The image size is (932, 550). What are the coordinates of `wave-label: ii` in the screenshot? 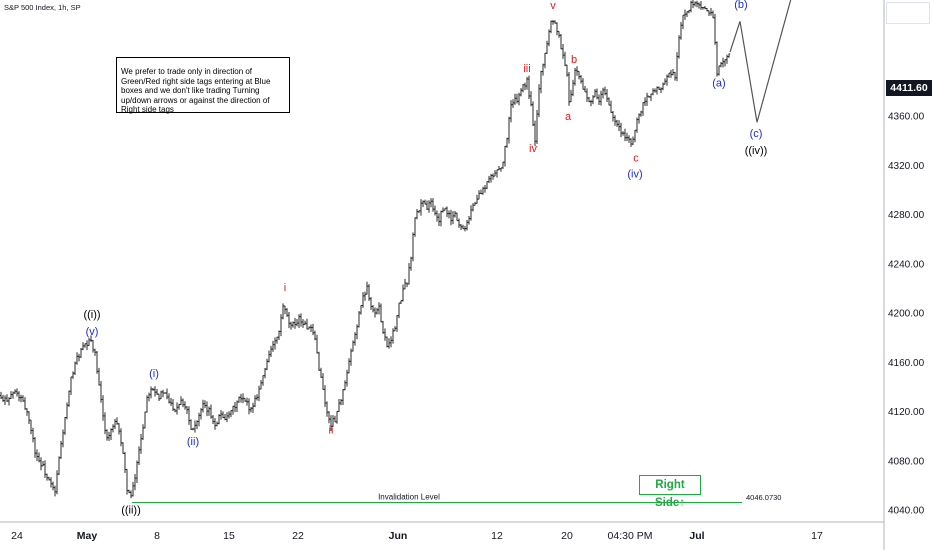 It's located at (331, 431).